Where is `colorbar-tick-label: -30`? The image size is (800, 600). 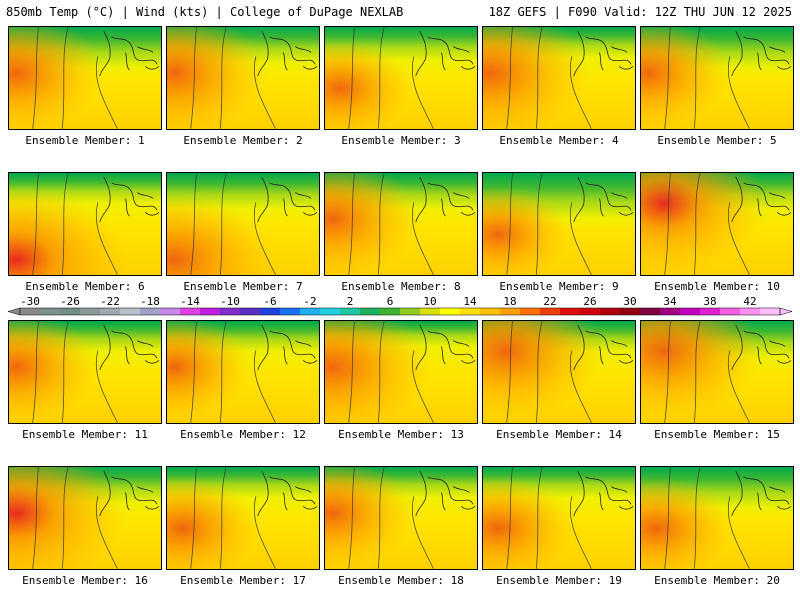
colorbar-tick-label: -30 is located at coordinates (30, 302).